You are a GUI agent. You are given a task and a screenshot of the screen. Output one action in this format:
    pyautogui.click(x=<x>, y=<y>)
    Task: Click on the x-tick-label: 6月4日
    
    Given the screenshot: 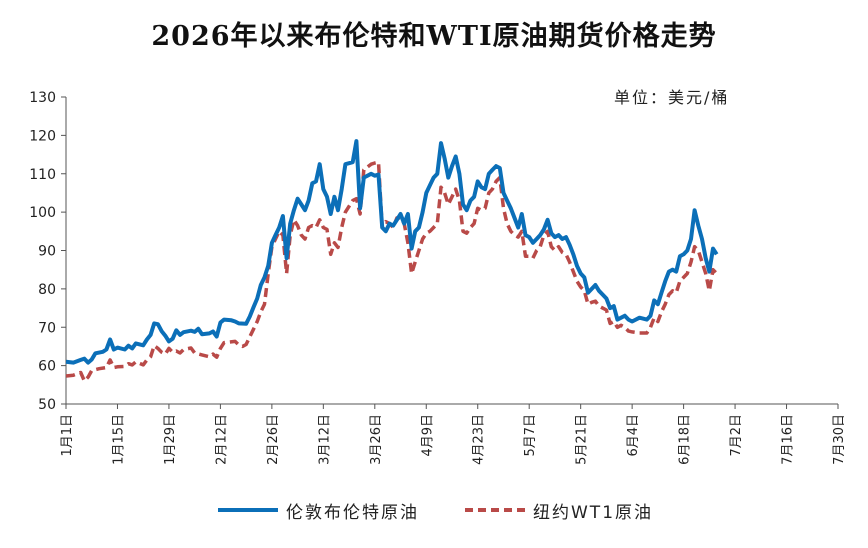 What is the action you would take?
    pyautogui.click(x=633, y=435)
    